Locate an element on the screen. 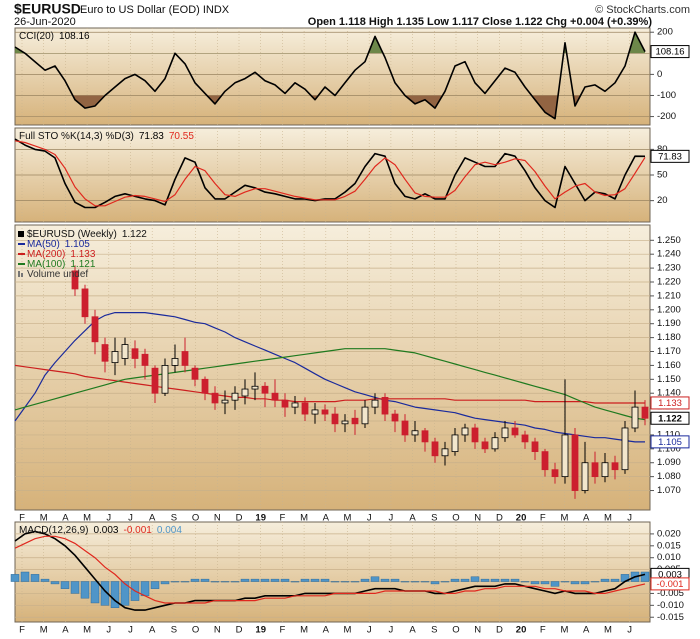 Image resolution: width=700 pixels, height=639 pixels. legend-text: 70.55 is located at coordinates (181, 136).